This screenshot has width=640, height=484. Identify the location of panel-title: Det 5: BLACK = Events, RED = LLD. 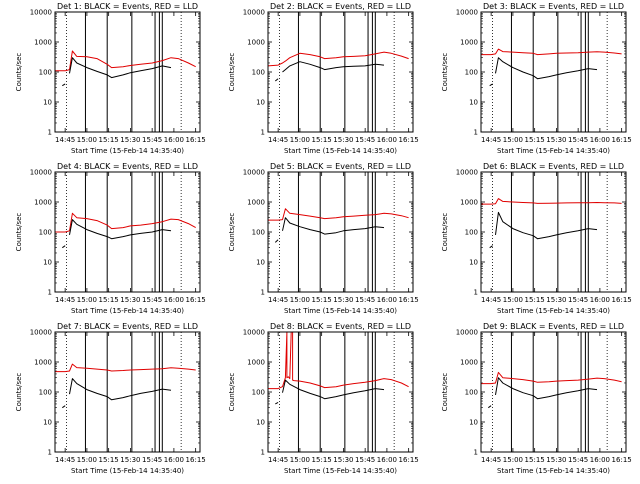
(340, 166).